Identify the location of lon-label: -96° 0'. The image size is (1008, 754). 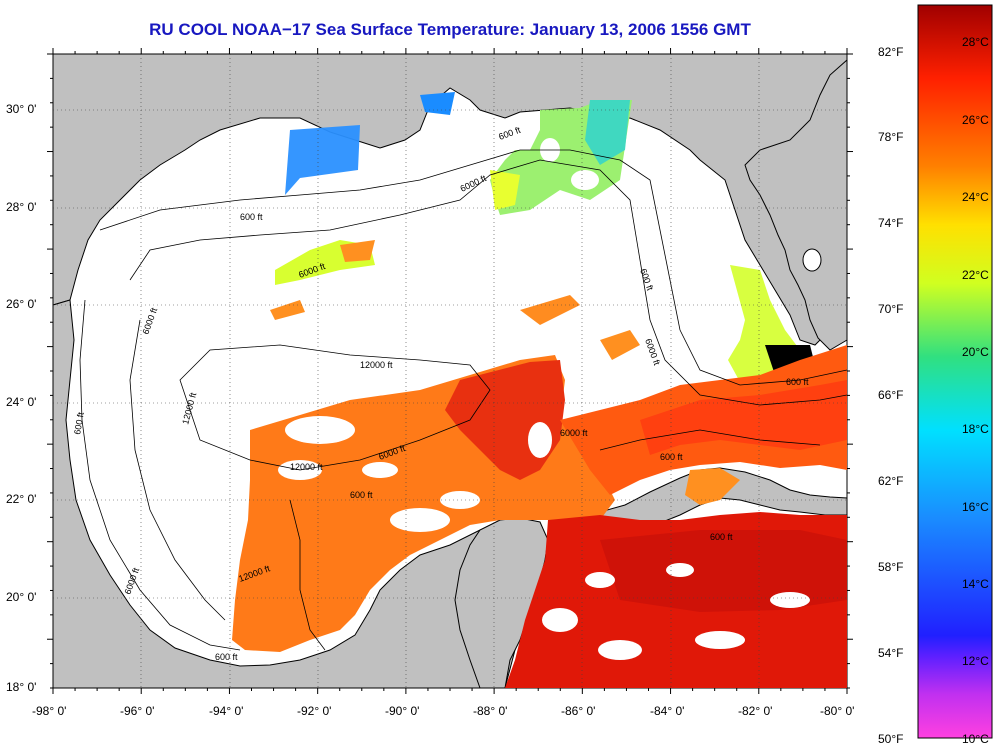
(137, 711).